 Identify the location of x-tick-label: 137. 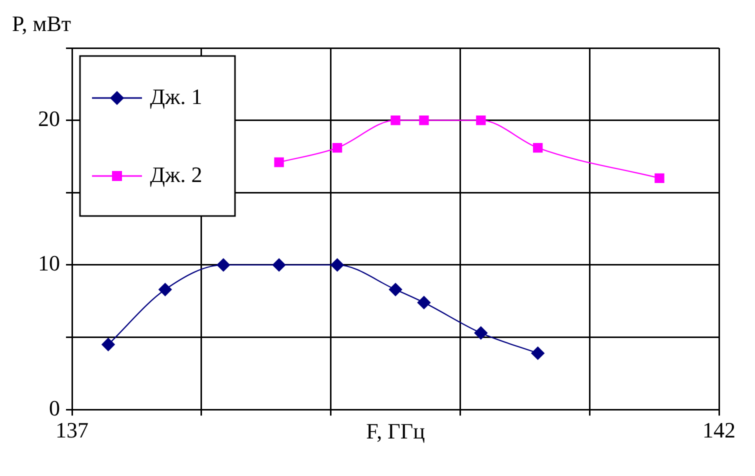
(72, 430).